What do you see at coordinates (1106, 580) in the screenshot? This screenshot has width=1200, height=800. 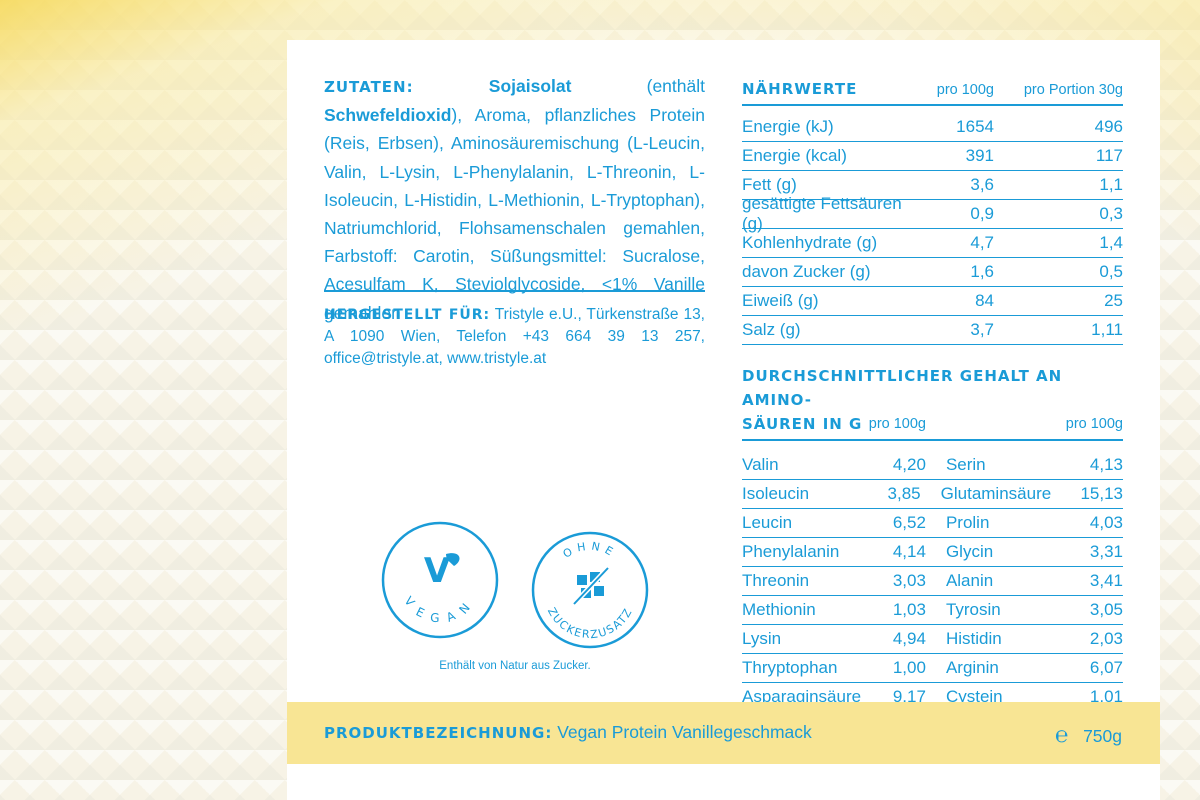 I see `amino-value-right: 3,41` at bounding box center [1106, 580].